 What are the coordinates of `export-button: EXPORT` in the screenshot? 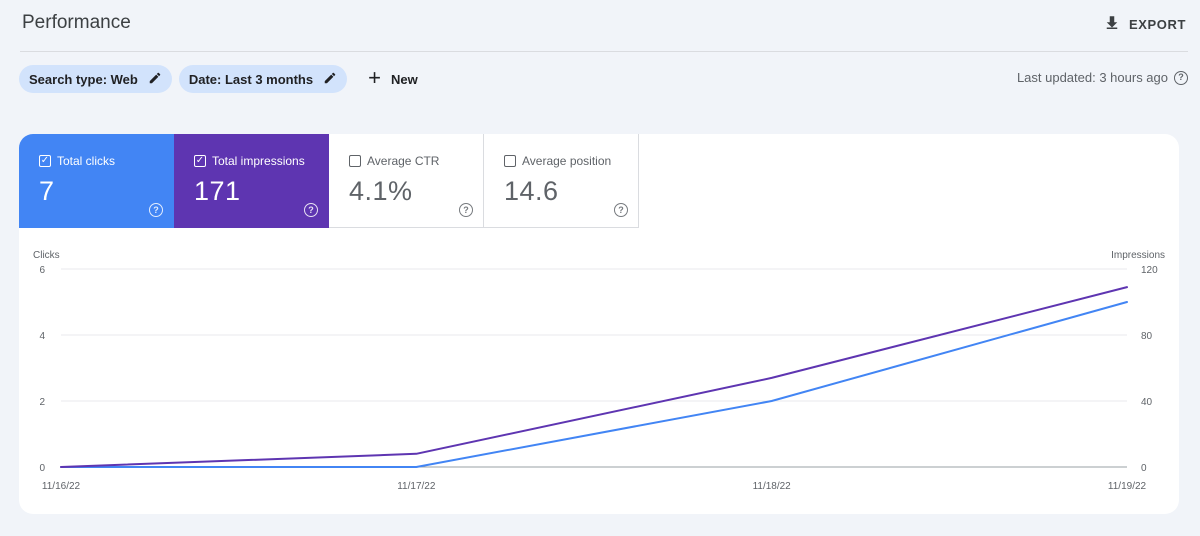 It's located at (1144, 24).